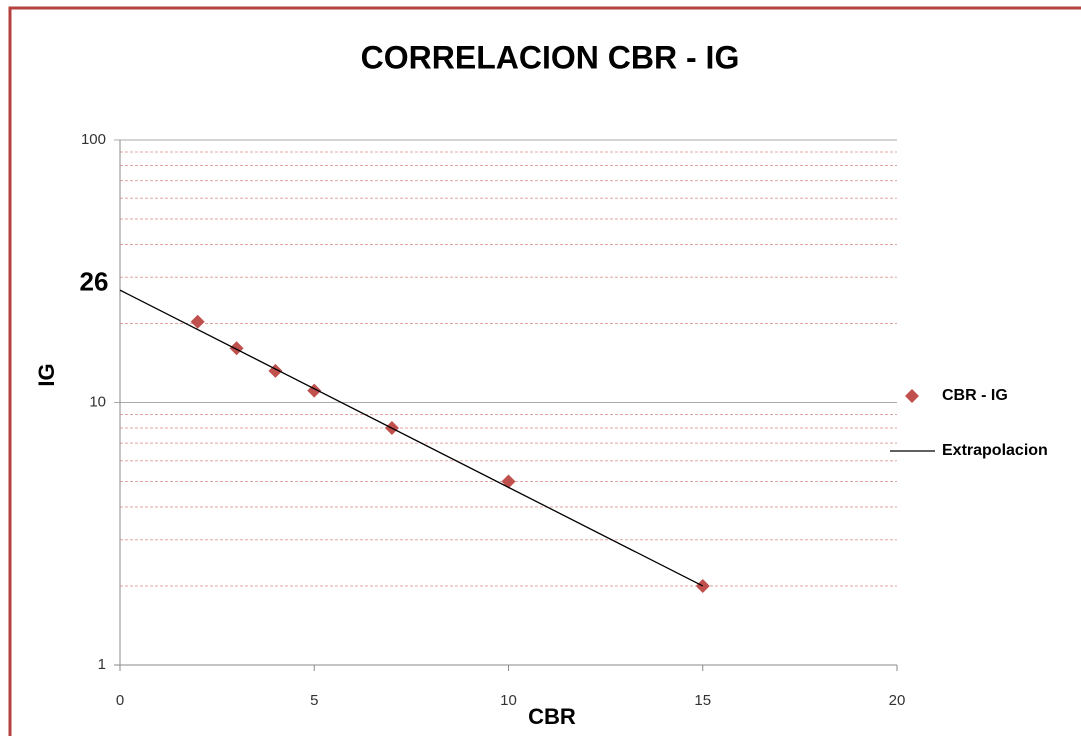 The width and height of the screenshot is (1081, 736). I want to click on x-tick-label: 5, so click(314, 700).